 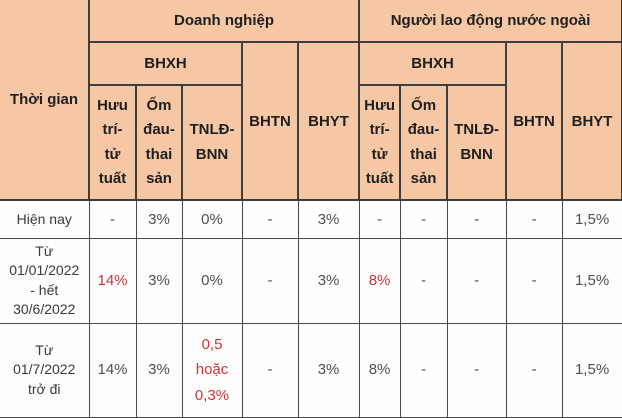 I want to click on row-label: Hiện nay, so click(x=45, y=219).